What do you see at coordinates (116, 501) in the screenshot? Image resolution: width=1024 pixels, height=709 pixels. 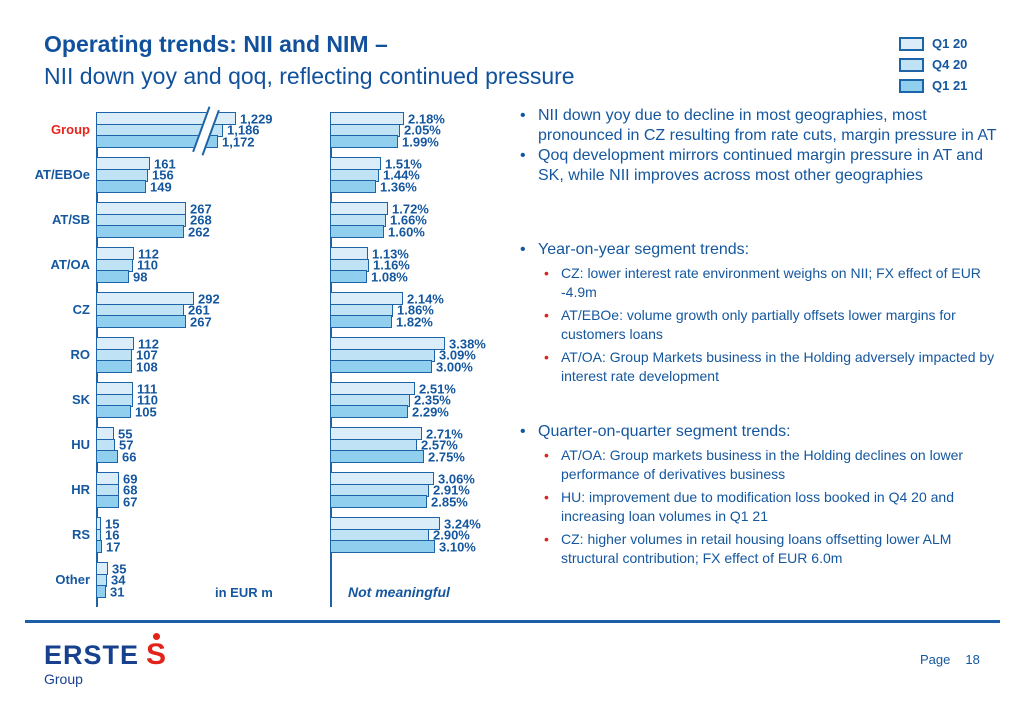 I see `bar-hr-q1-21: 67` at bounding box center [116, 501].